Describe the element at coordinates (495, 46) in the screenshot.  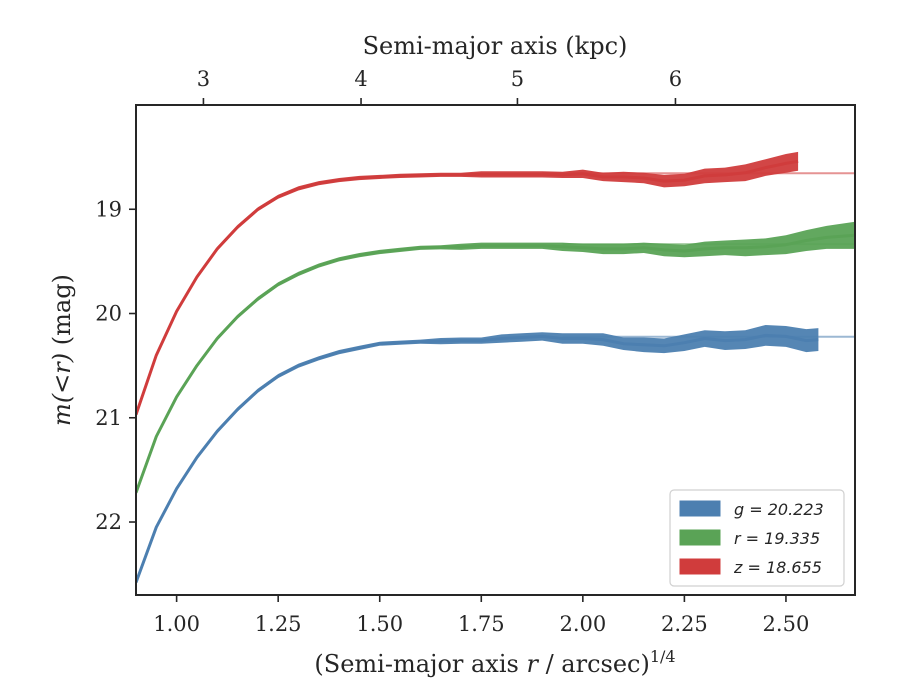
I see `top-axis-title: Semi-major axis (kpc)` at that location.